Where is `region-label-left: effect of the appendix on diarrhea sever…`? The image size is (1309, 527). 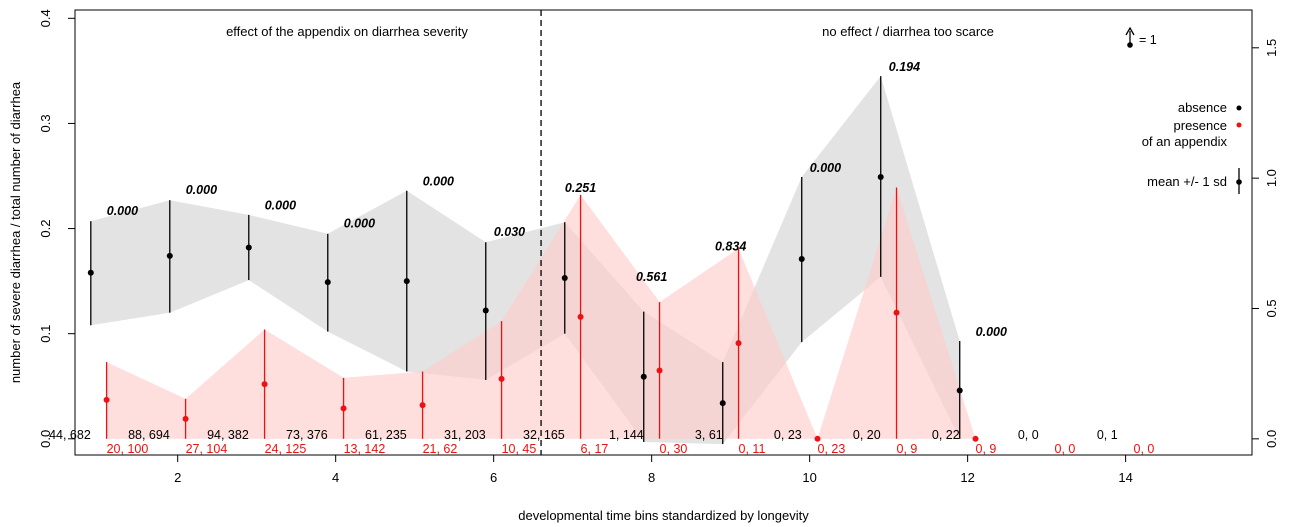 region-label-left: effect of the appendix on diarrhea sever… is located at coordinates (347, 31).